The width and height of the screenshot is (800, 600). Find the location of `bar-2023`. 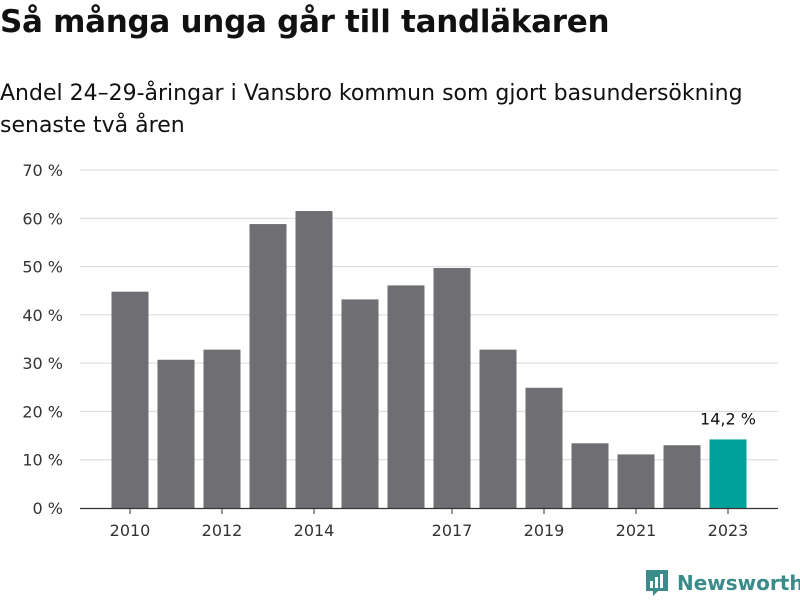

bar-2023 is located at coordinates (728, 473).